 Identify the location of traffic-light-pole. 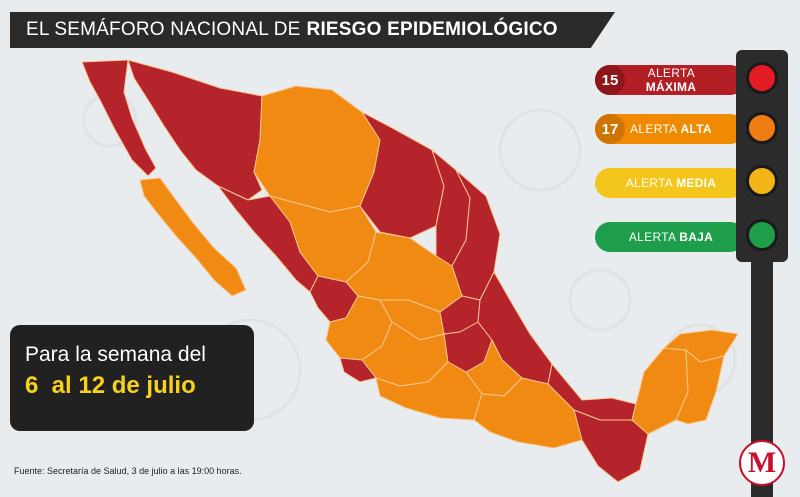
(762, 379).